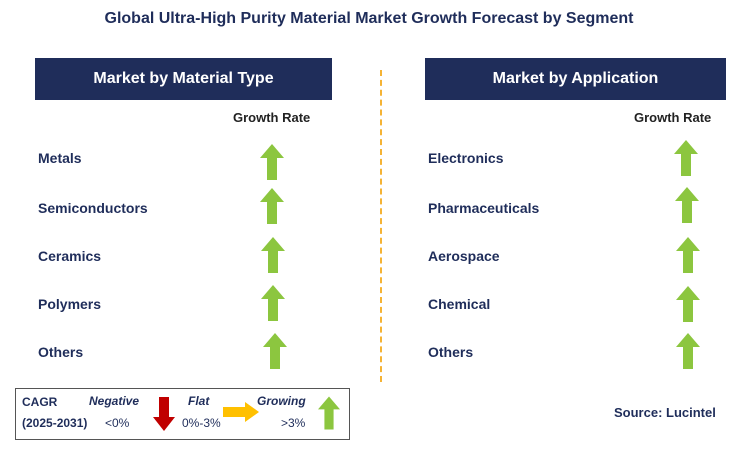 The image size is (738, 457). I want to click on legend-cagr-label: CAGR, so click(40, 402).